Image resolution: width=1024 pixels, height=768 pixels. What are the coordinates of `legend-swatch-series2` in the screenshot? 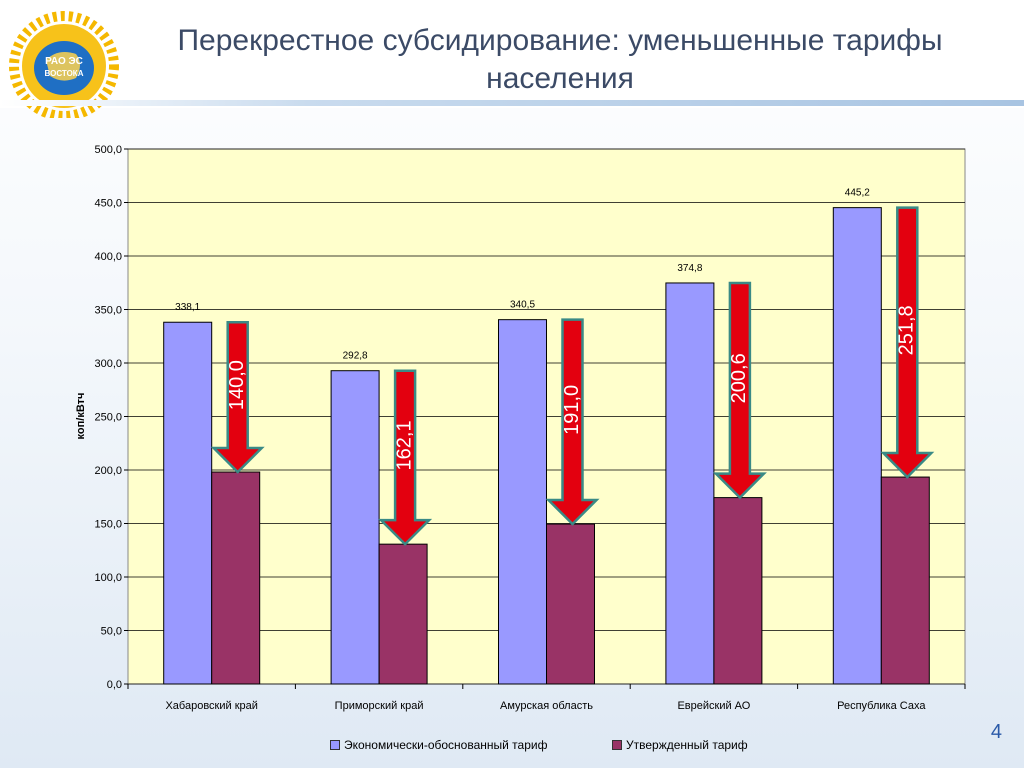 It's located at (617, 745).